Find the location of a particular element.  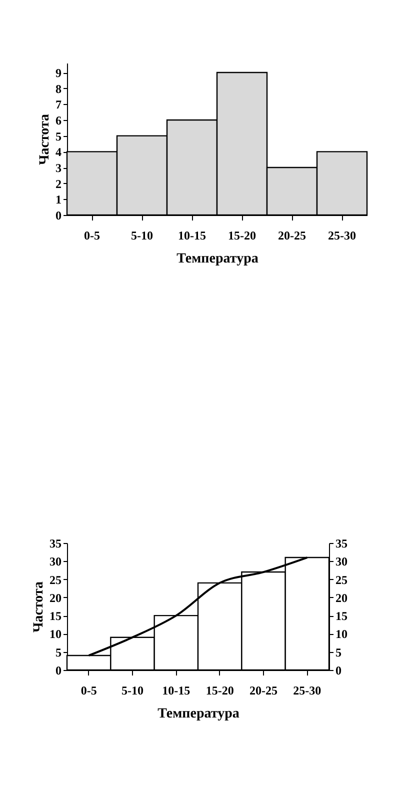

y-tick-label: 7 is located at coordinates (59, 105).